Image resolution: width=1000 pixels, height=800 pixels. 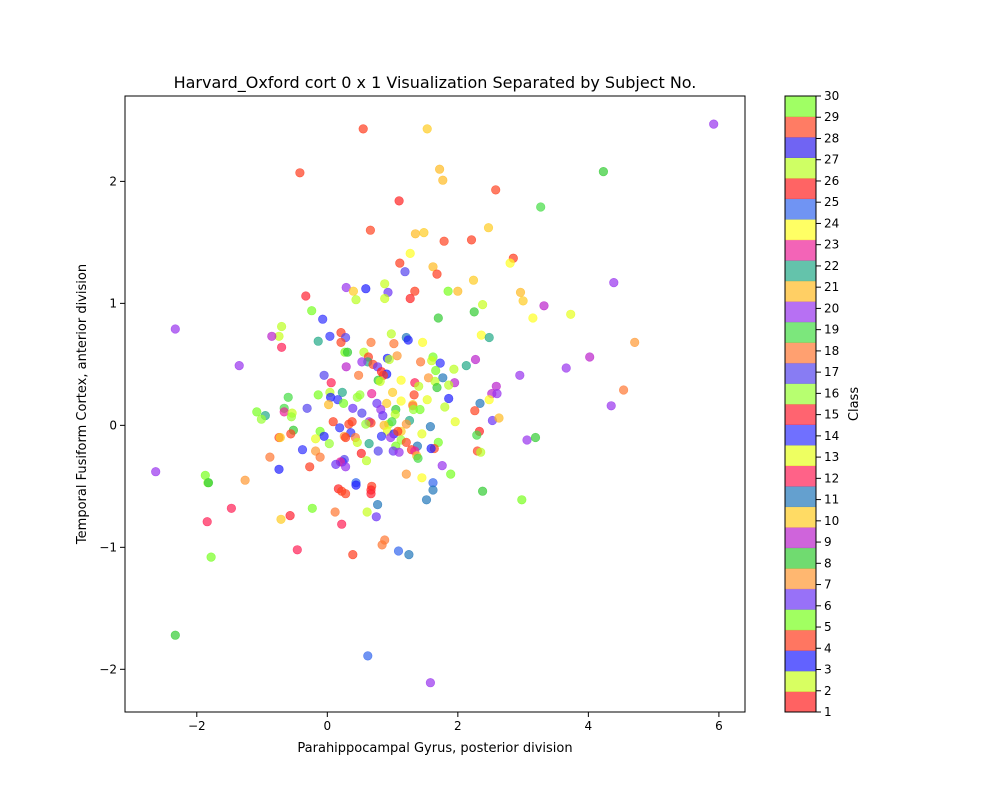 I want to click on y-tick-label: −2, so click(x=108, y=669).